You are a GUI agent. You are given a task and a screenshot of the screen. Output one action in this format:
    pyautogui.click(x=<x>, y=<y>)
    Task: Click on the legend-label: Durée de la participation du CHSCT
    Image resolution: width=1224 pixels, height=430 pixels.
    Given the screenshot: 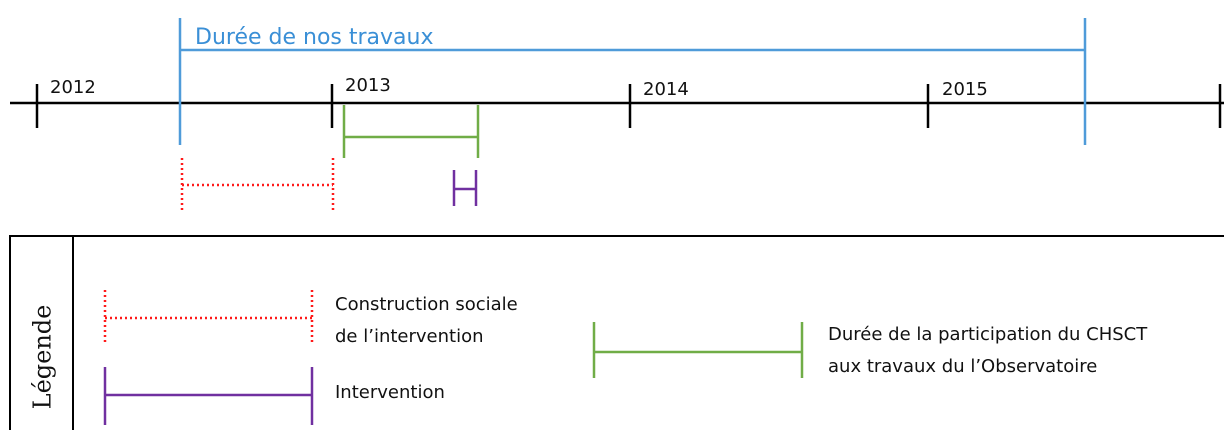 What is the action you would take?
    pyautogui.click(x=988, y=334)
    